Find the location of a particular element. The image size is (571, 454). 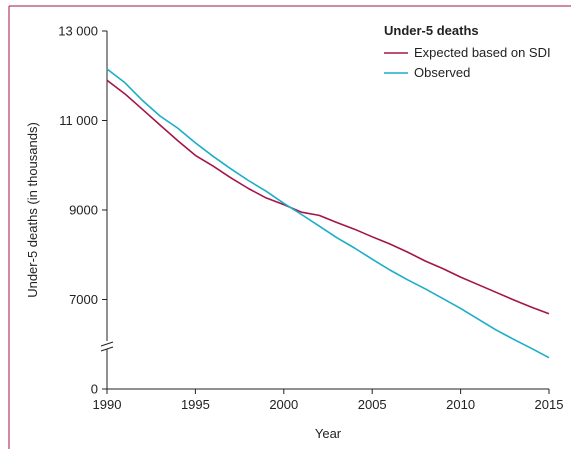

x-tick-label: 1995 is located at coordinates (195, 404).